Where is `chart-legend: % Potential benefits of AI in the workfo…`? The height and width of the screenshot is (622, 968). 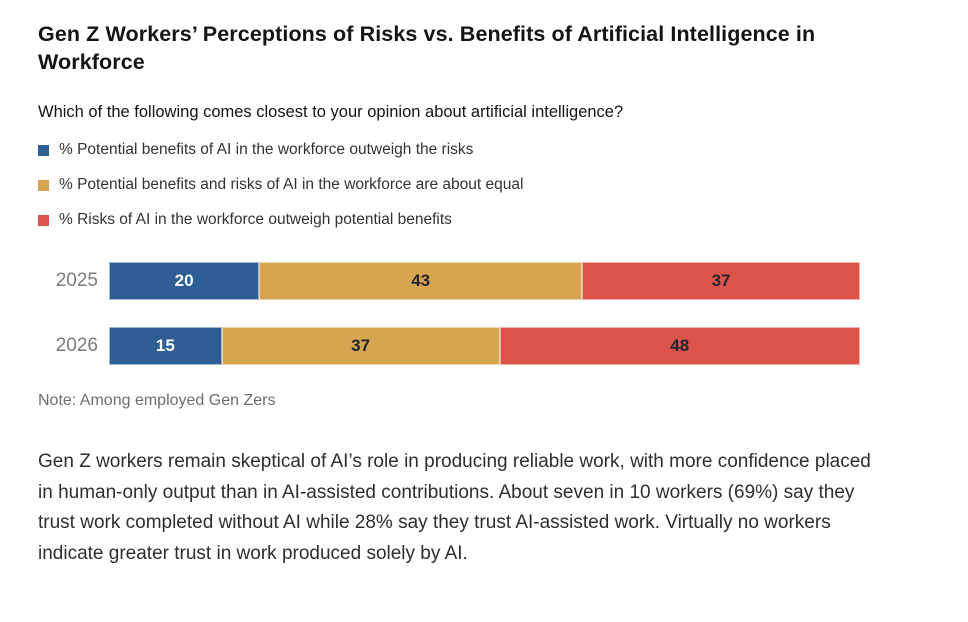 chart-legend: % Potential benefits of AI in the workfo… is located at coordinates (484, 184).